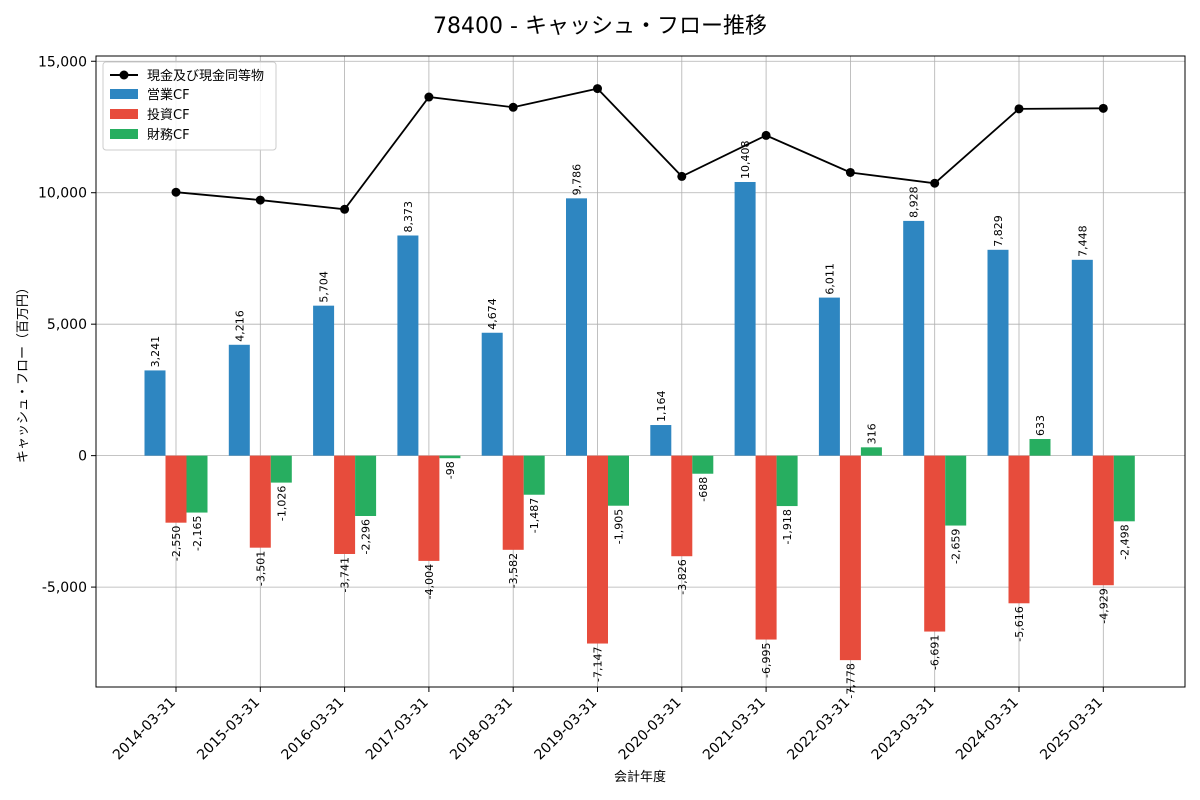 The width and height of the screenshot is (1200, 800). Describe the element at coordinates (429, 581) in the screenshot. I see `bar-value-label: -4,004` at that location.